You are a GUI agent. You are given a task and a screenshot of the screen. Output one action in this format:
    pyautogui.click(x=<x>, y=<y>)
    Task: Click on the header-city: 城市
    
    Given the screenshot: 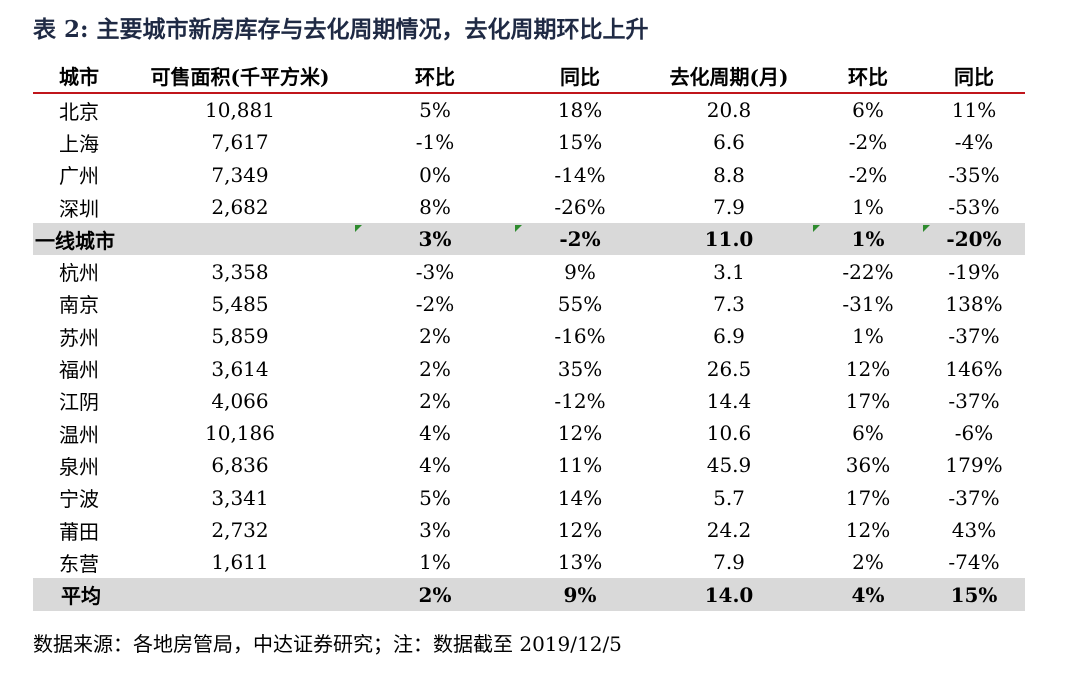 What is the action you would take?
    pyautogui.click(x=79, y=76)
    